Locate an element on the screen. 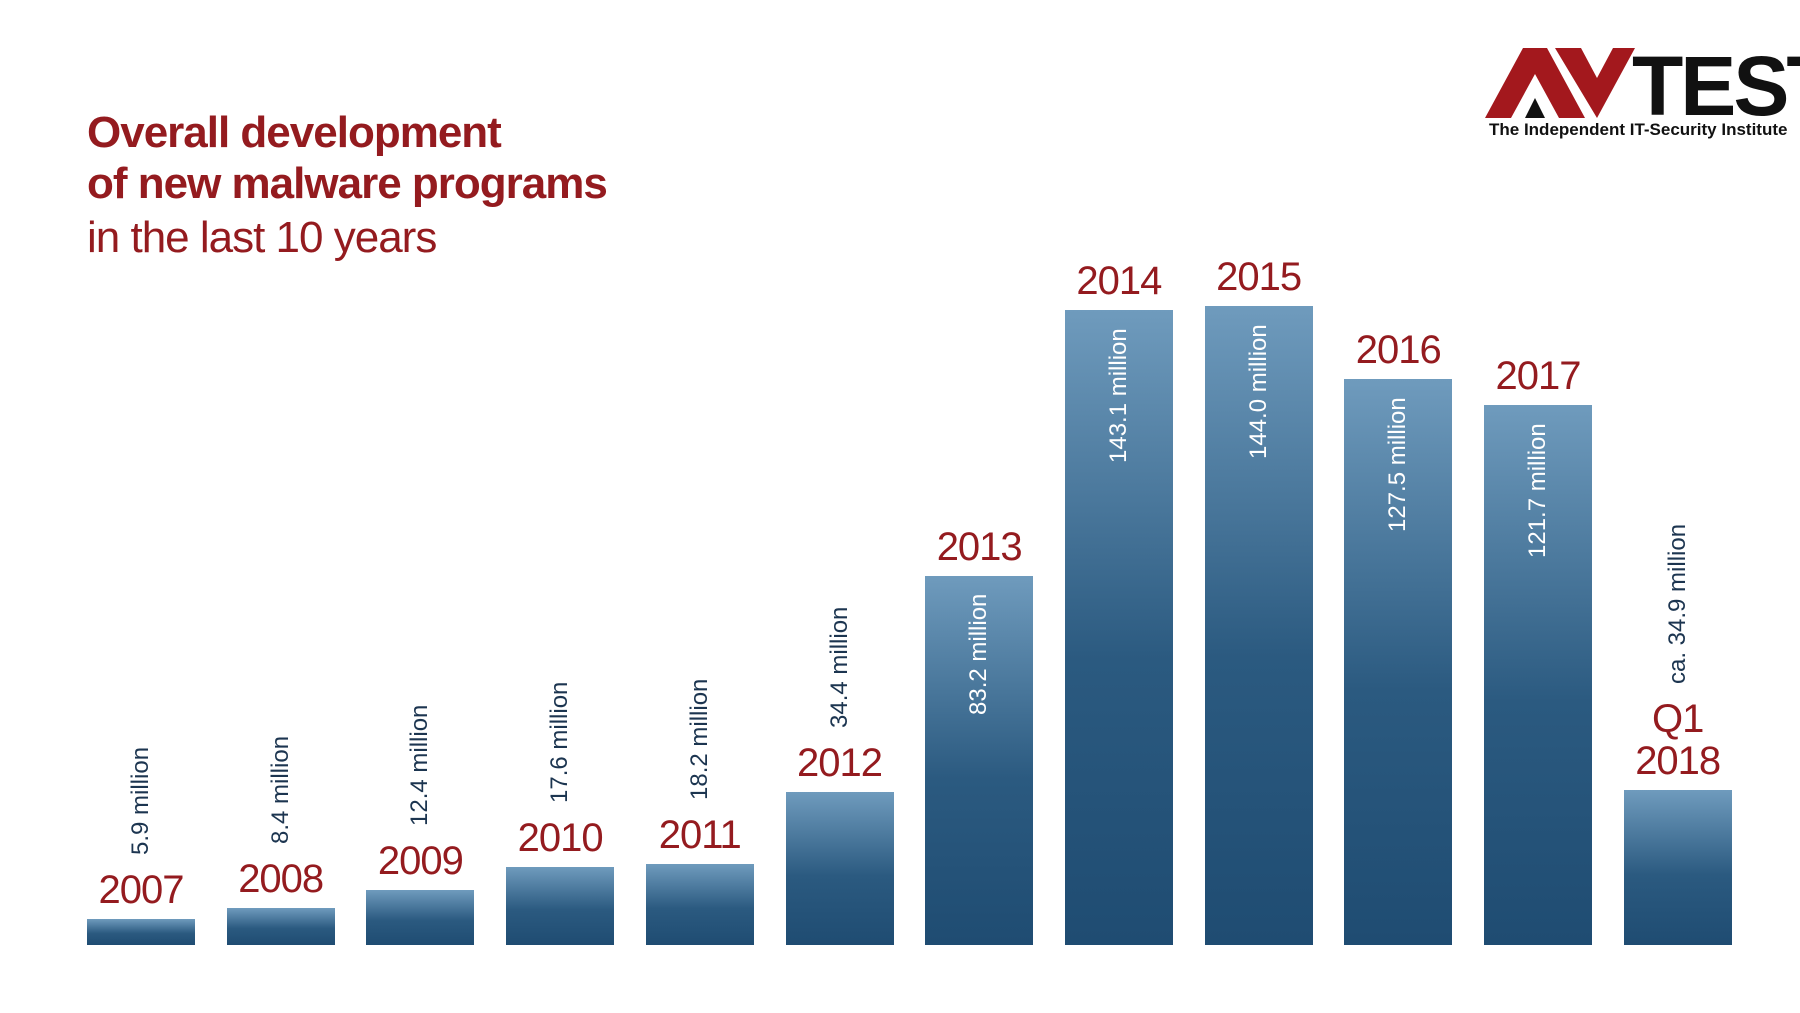  category-label: 2007 is located at coordinates (141, 889).